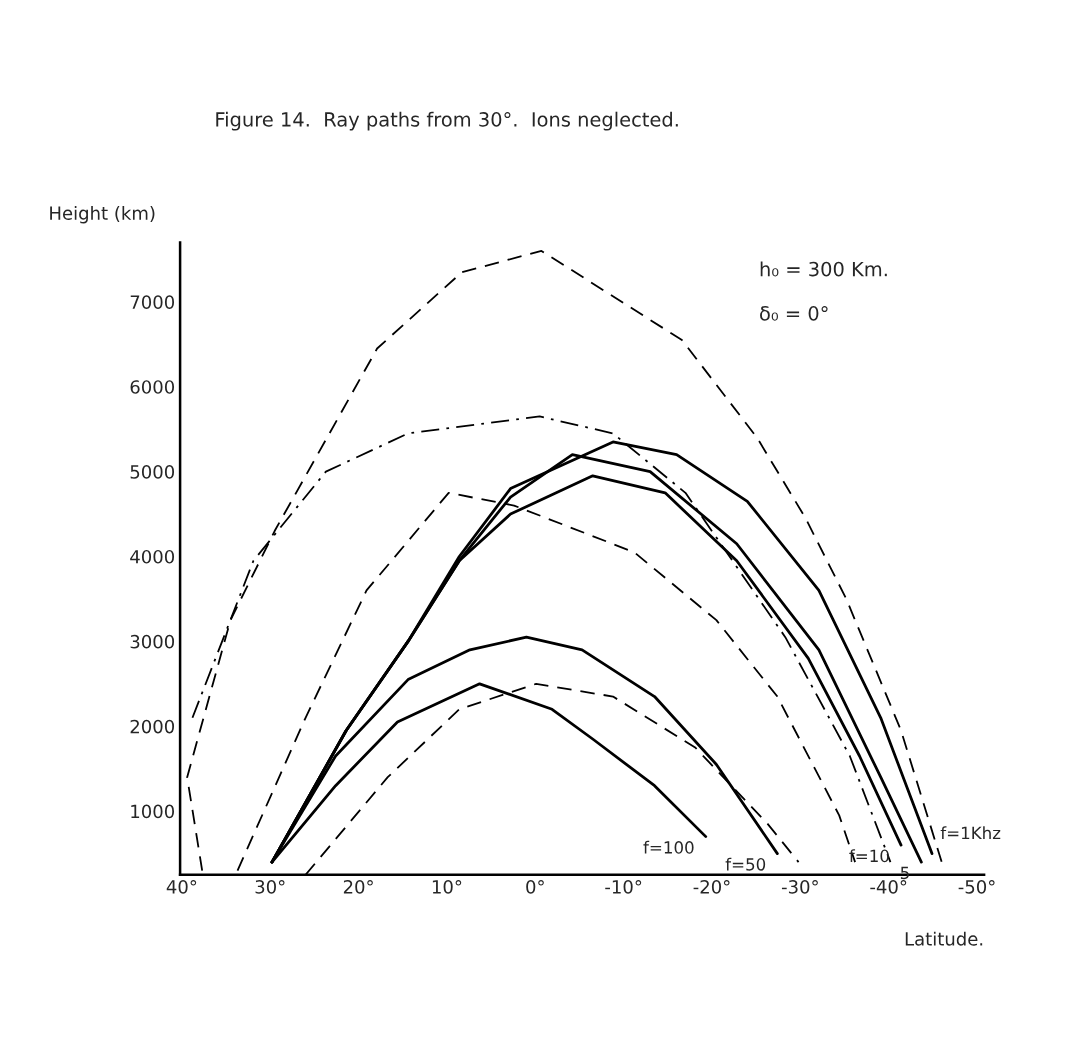  What do you see at coordinates (799, 887) in the screenshot?
I see `x-tick-label: -30°` at bounding box center [799, 887].